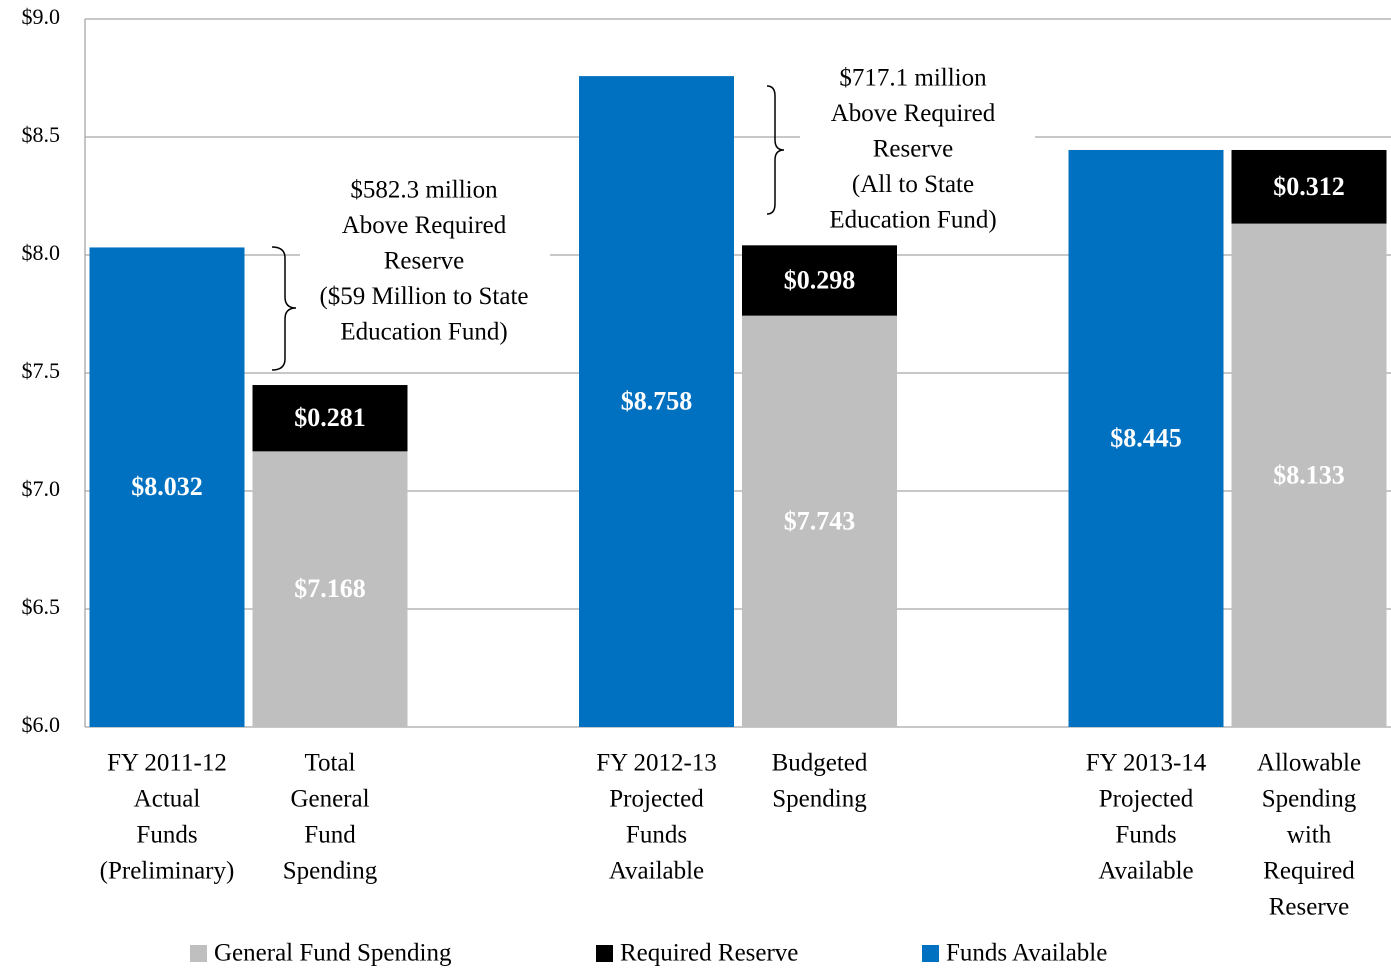 This screenshot has width=1391, height=969. Describe the element at coordinates (820, 763) in the screenshot. I see `x-tick-label: Budgeted` at that location.